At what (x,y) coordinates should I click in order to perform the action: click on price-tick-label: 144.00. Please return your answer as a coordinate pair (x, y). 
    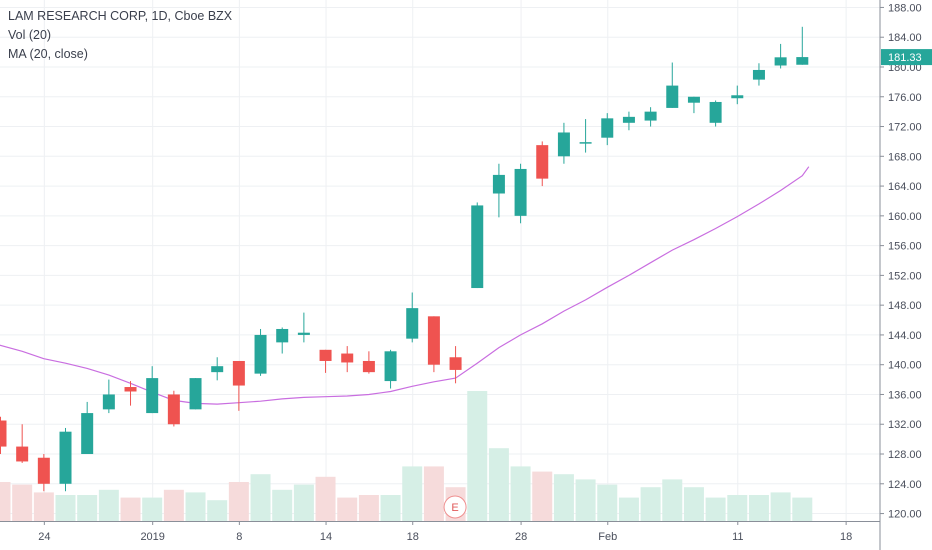
    Looking at the image, I should click on (905, 336).